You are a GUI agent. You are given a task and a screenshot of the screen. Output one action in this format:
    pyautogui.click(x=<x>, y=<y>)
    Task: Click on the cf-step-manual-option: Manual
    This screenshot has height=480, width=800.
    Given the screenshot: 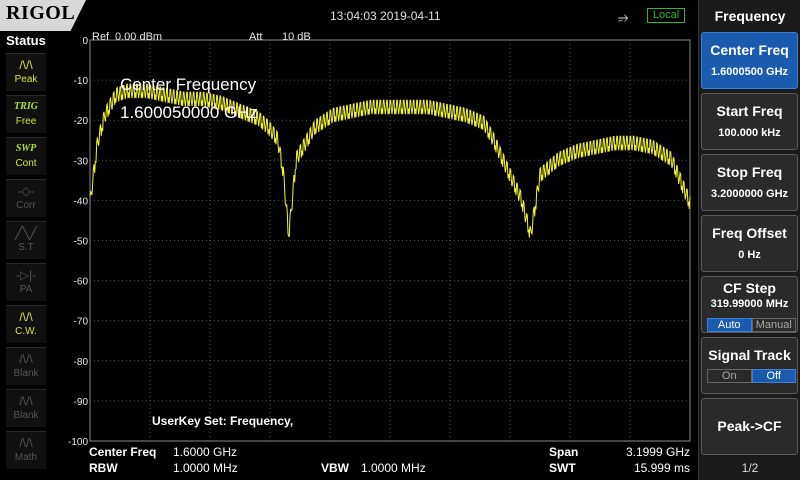 What is the action you would take?
    pyautogui.click(x=773, y=325)
    